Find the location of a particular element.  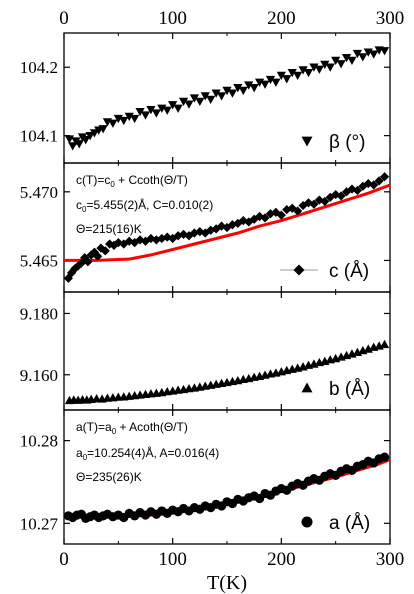

legend-label-c: c (Å) is located at coordinates (349, 271).